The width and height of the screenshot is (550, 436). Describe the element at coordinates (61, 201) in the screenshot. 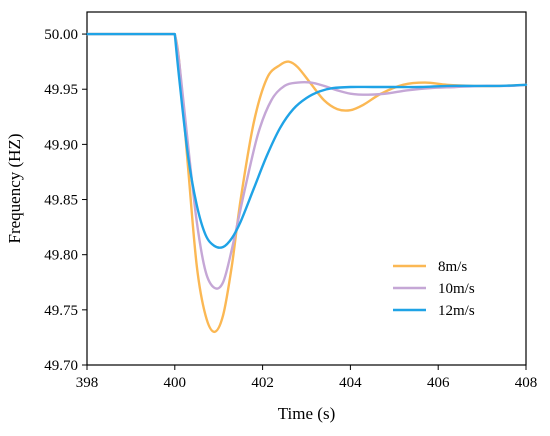

I see `y-tick-label: 49.85` at that location.